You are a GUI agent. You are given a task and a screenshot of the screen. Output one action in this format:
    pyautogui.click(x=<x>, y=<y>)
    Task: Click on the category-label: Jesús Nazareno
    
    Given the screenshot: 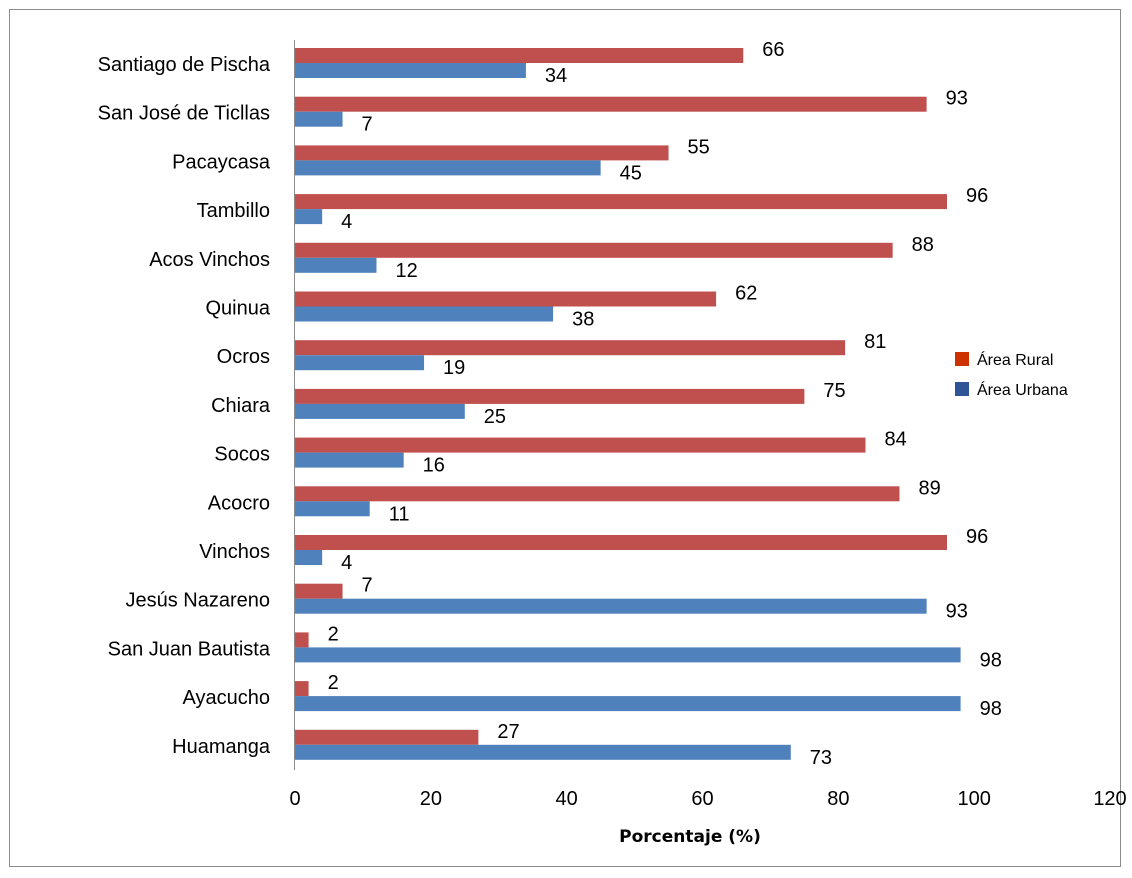 What is the action you would take?
    pyautogui.click(x=197, y=601)
    